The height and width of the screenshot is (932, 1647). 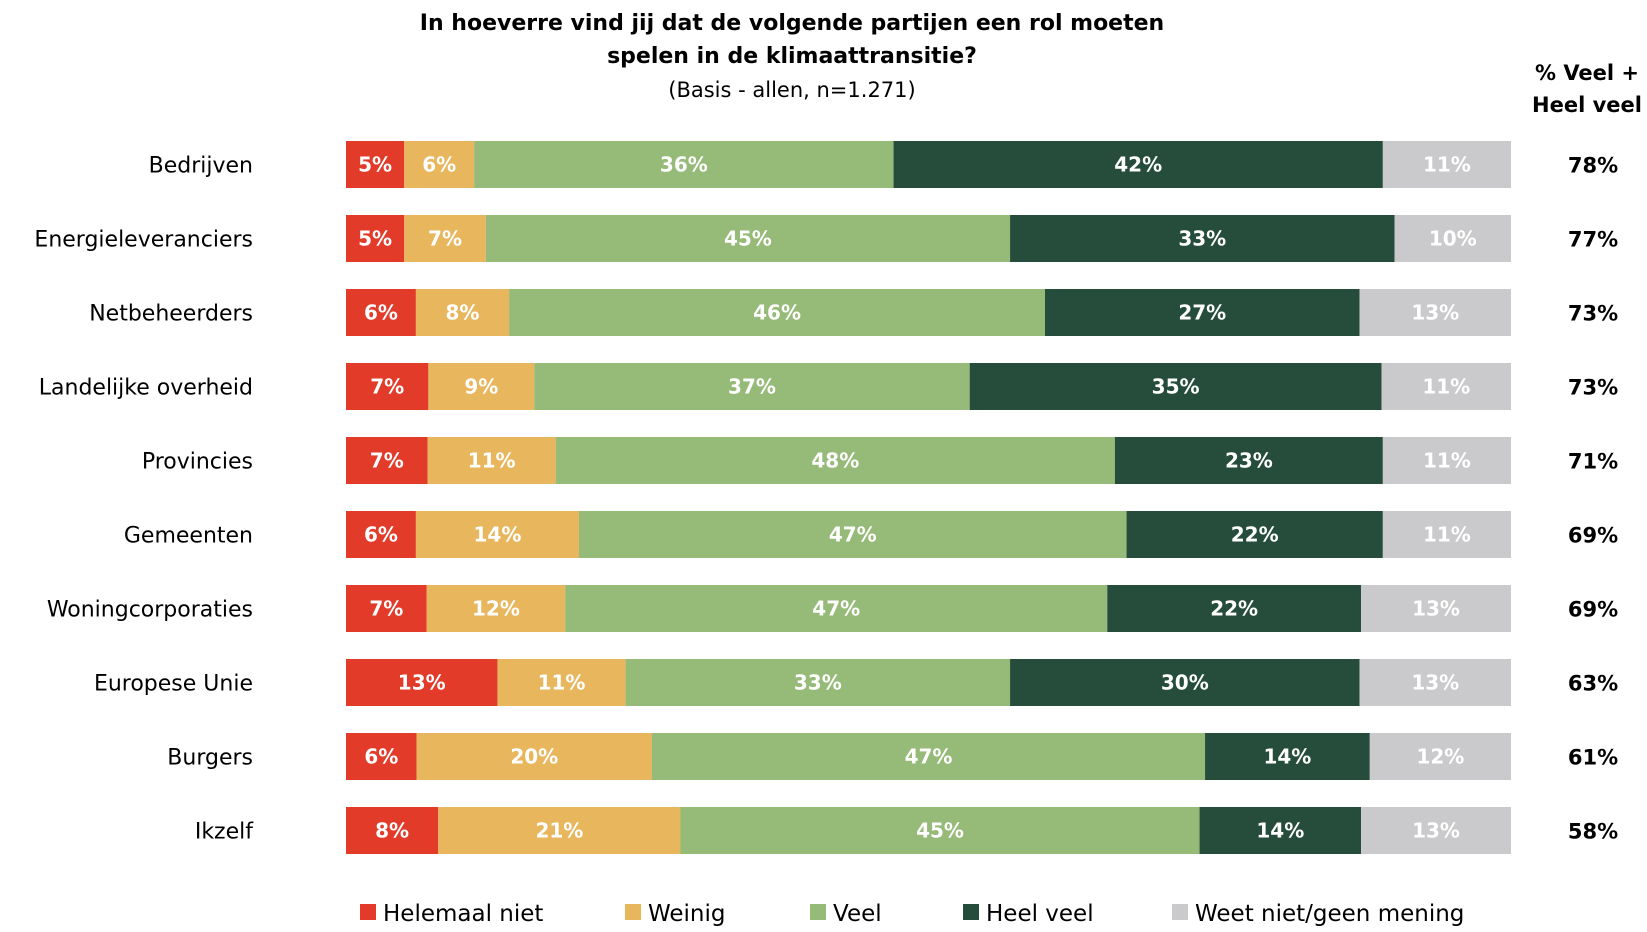 I want to click on category-label: Provincies, so click(x=197, y=462).